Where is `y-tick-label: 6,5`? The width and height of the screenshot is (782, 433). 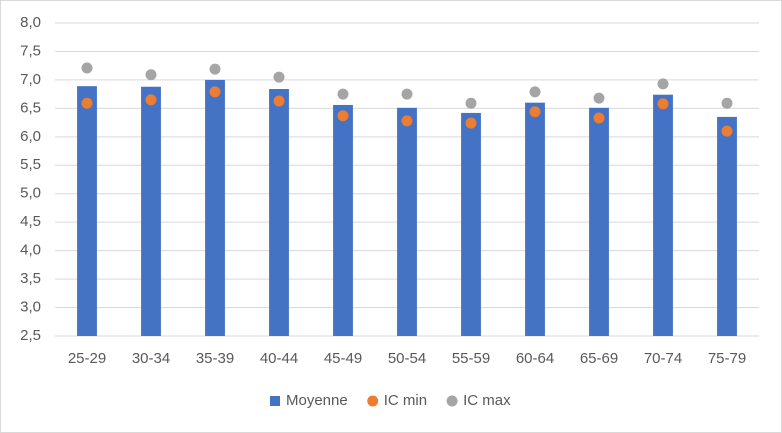 y-tick-label: 6,5 is located at coordinates (30, 107).